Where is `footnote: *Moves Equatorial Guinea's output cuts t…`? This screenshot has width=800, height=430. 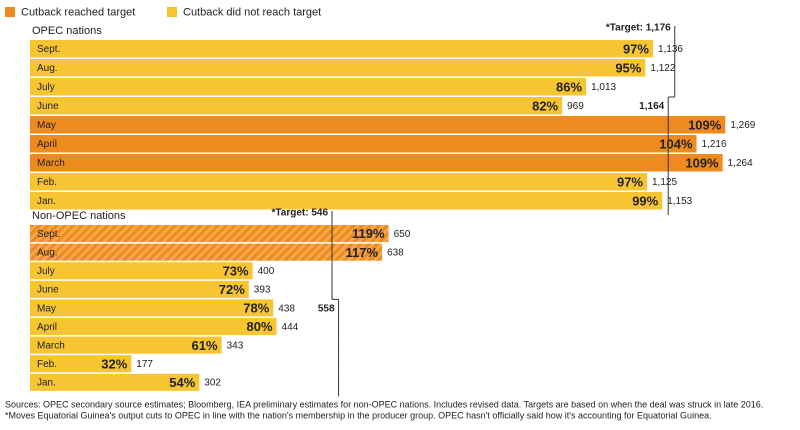
footnote: *Moves Equatorial Guinea's output cuts t… is located at coordinates (358, 415).